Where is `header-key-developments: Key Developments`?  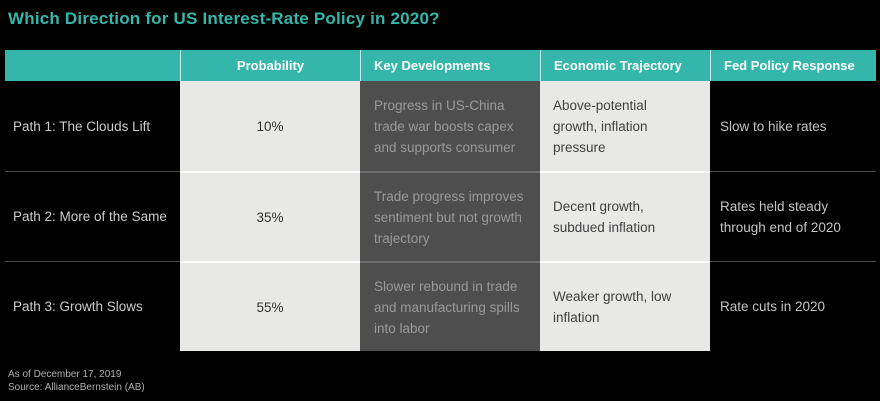 header-key-developments: Key Developments is located at coordinates (450, 65).